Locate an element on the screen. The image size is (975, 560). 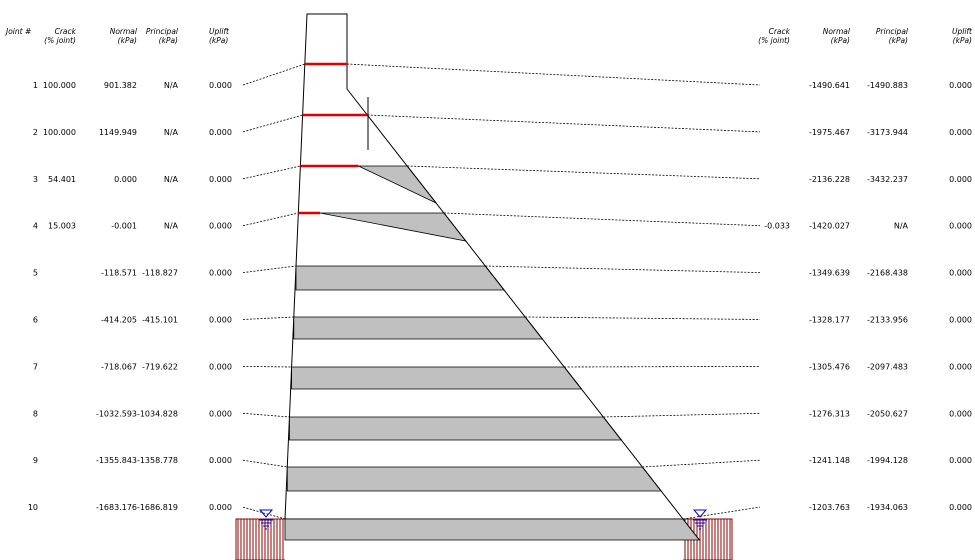
principal-downstream-value: -3173.944 is located at coordinates (887, 132).